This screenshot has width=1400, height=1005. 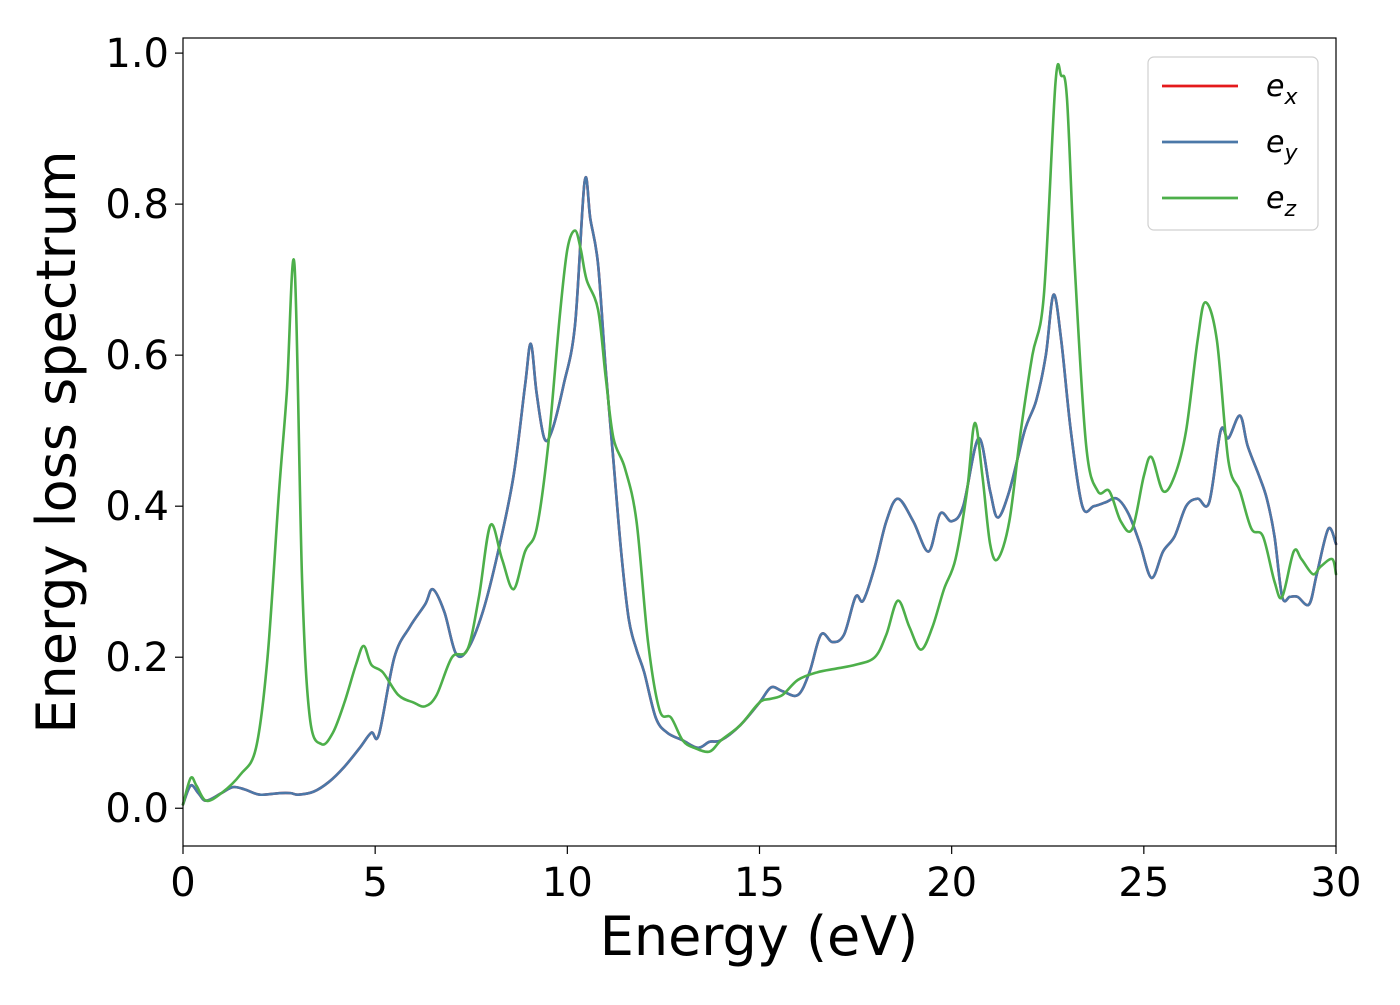 I want to click on y-tick-label: 0.0, so click(x=137, y=809).